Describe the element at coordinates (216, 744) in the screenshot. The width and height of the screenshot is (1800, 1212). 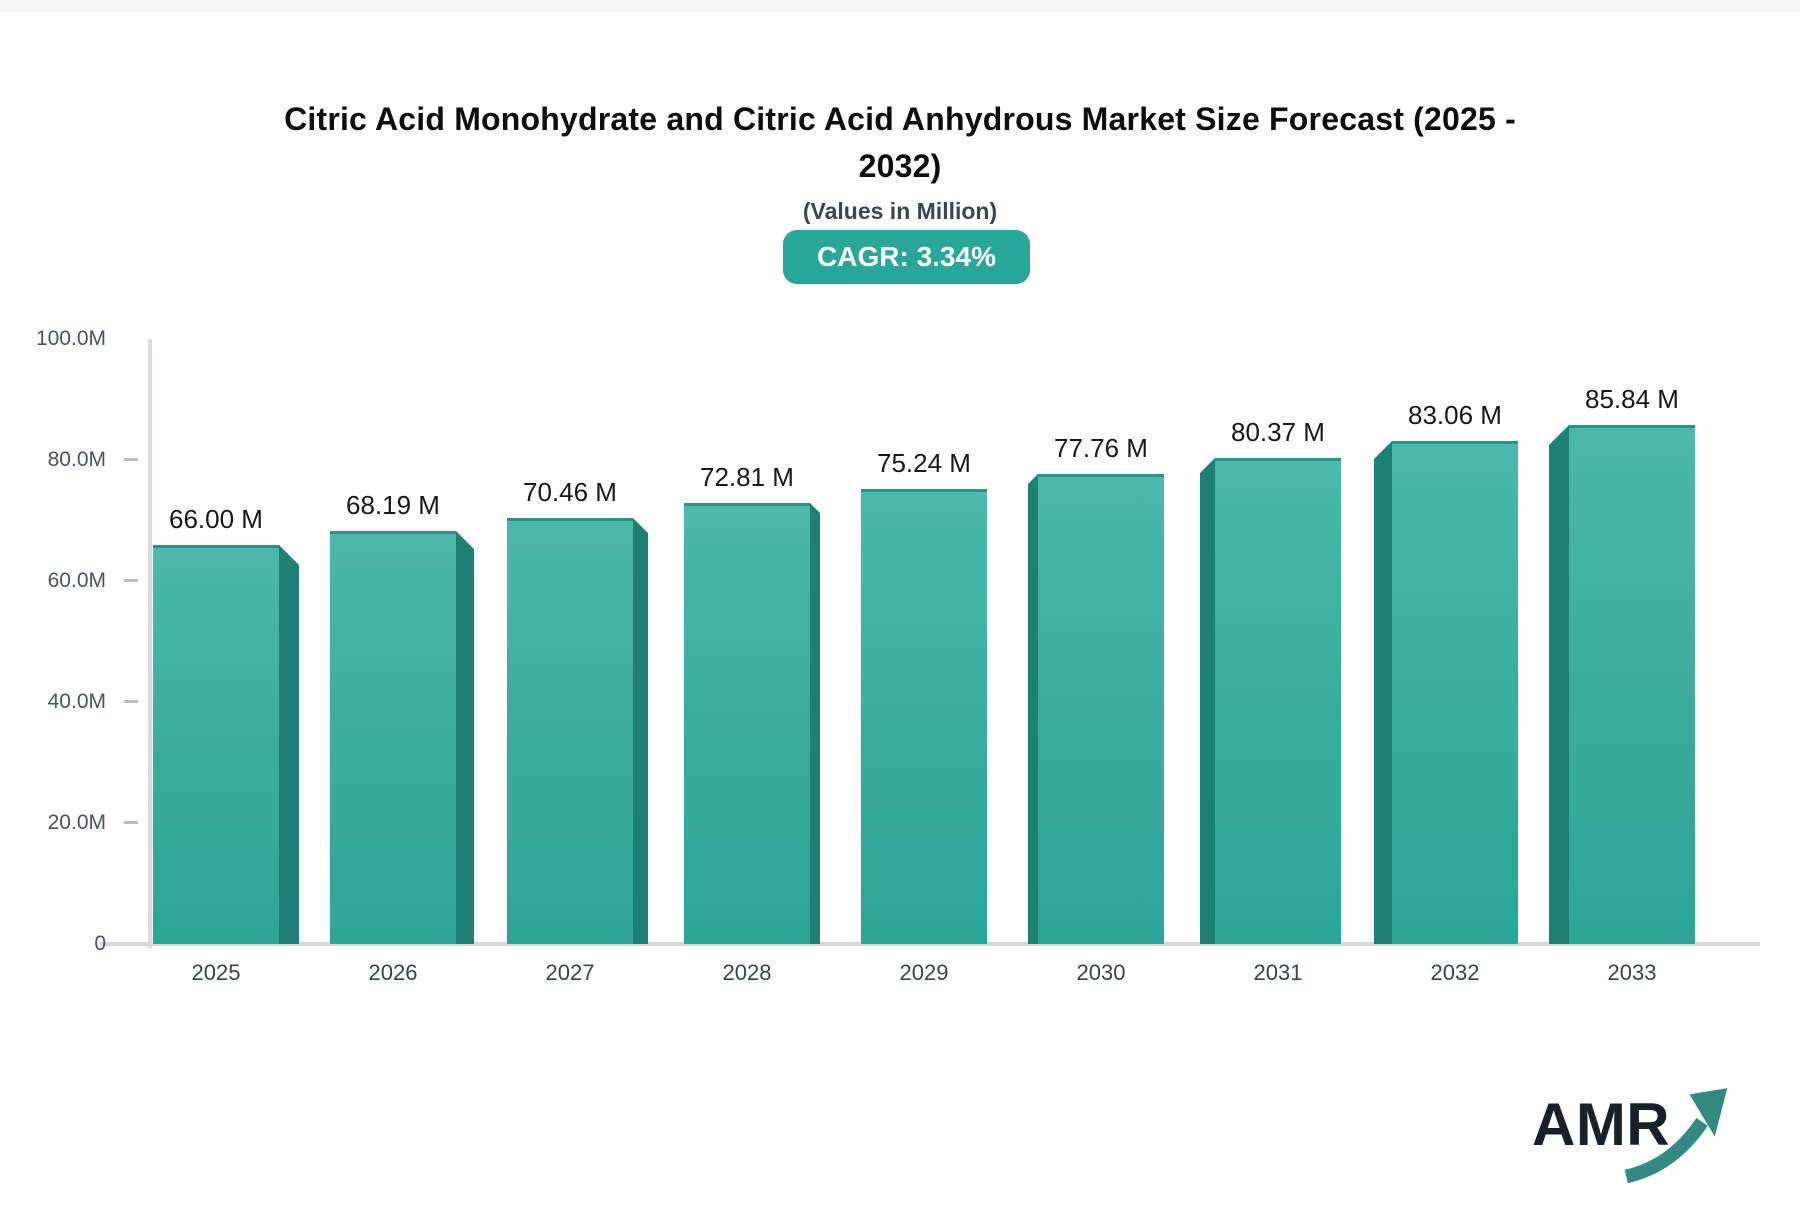
I see `bar-column-2025` at that location.